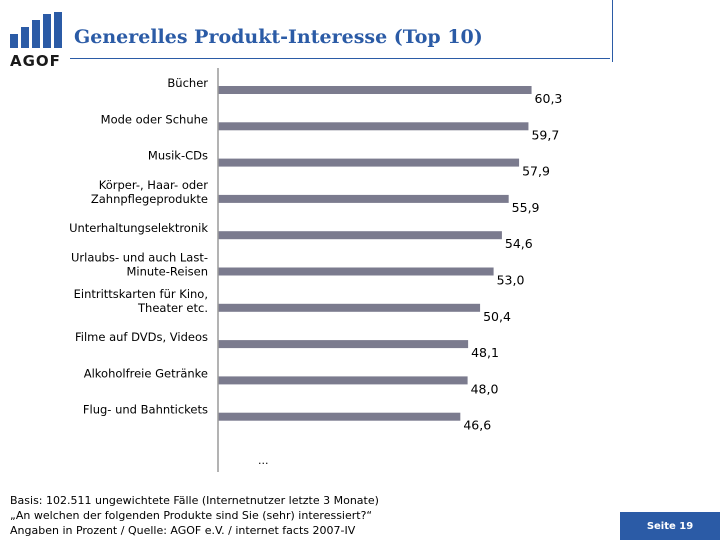  I want to click on category-label: Unterhaltungselektronik, so click(138, 228).